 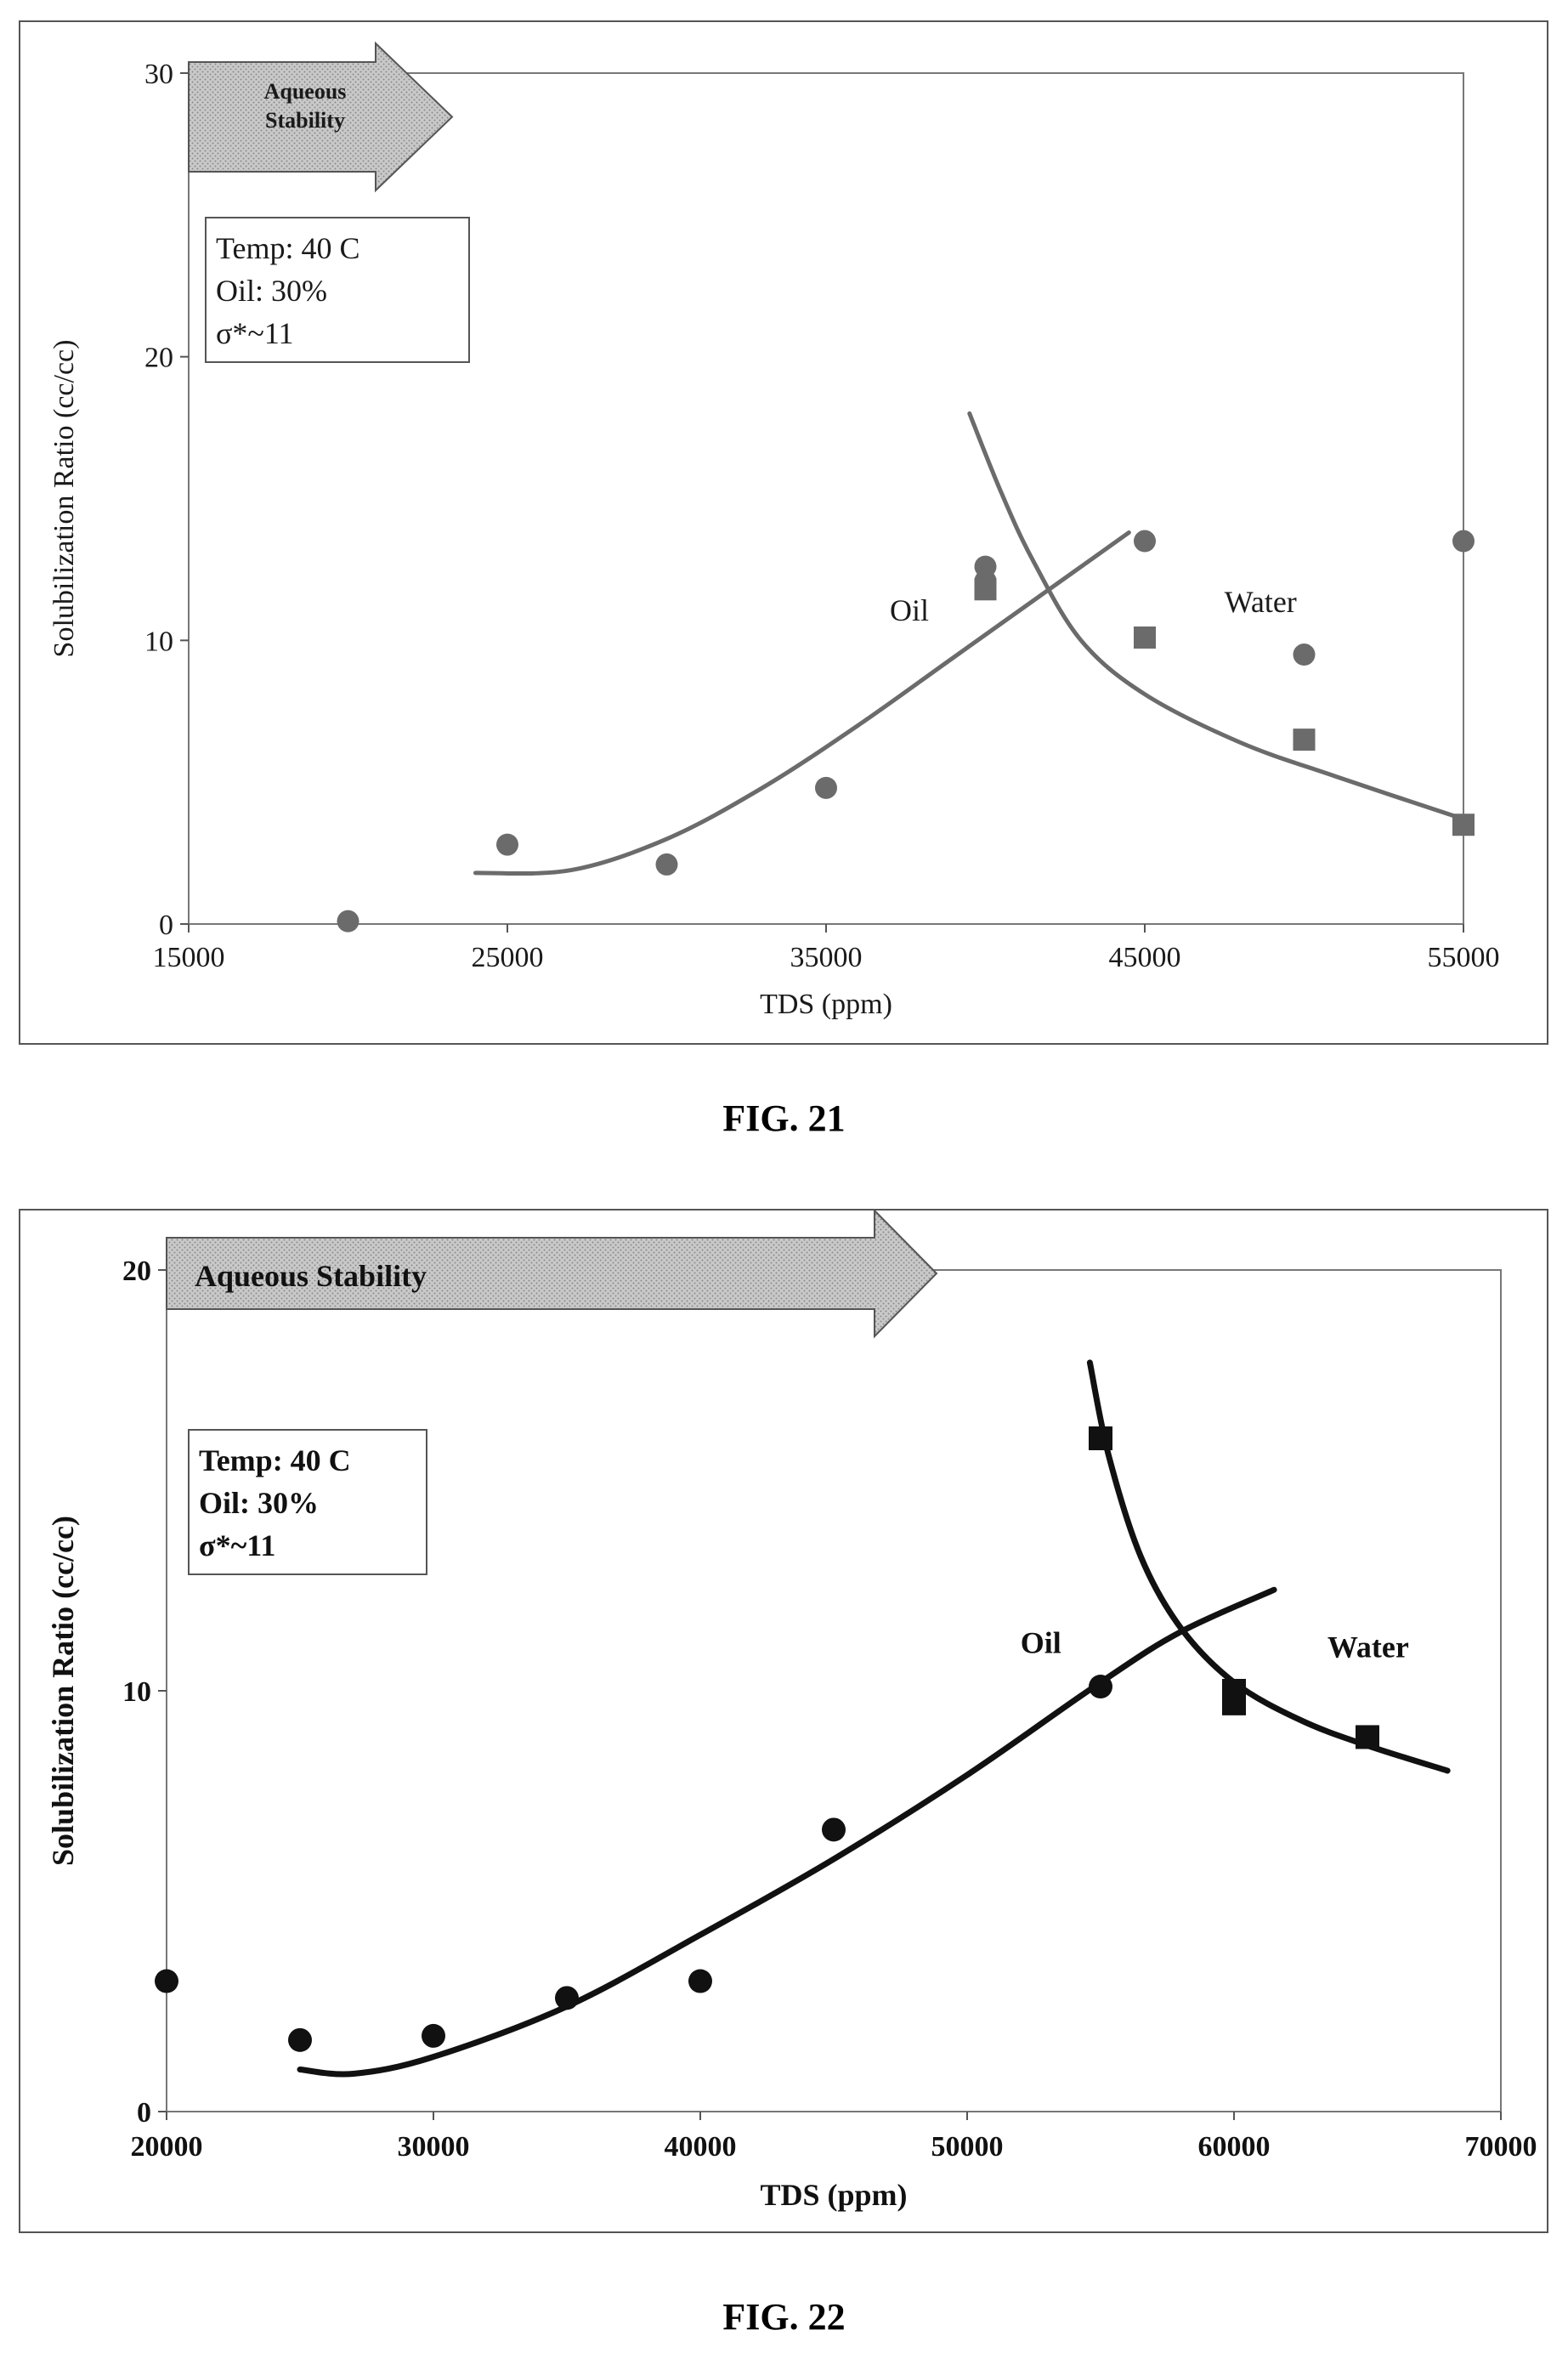 What do you see at coordinates (136, 1271) in the screenshot?
I see `fig22-y-tick-label: 20` at bounding box center [136, 1271].